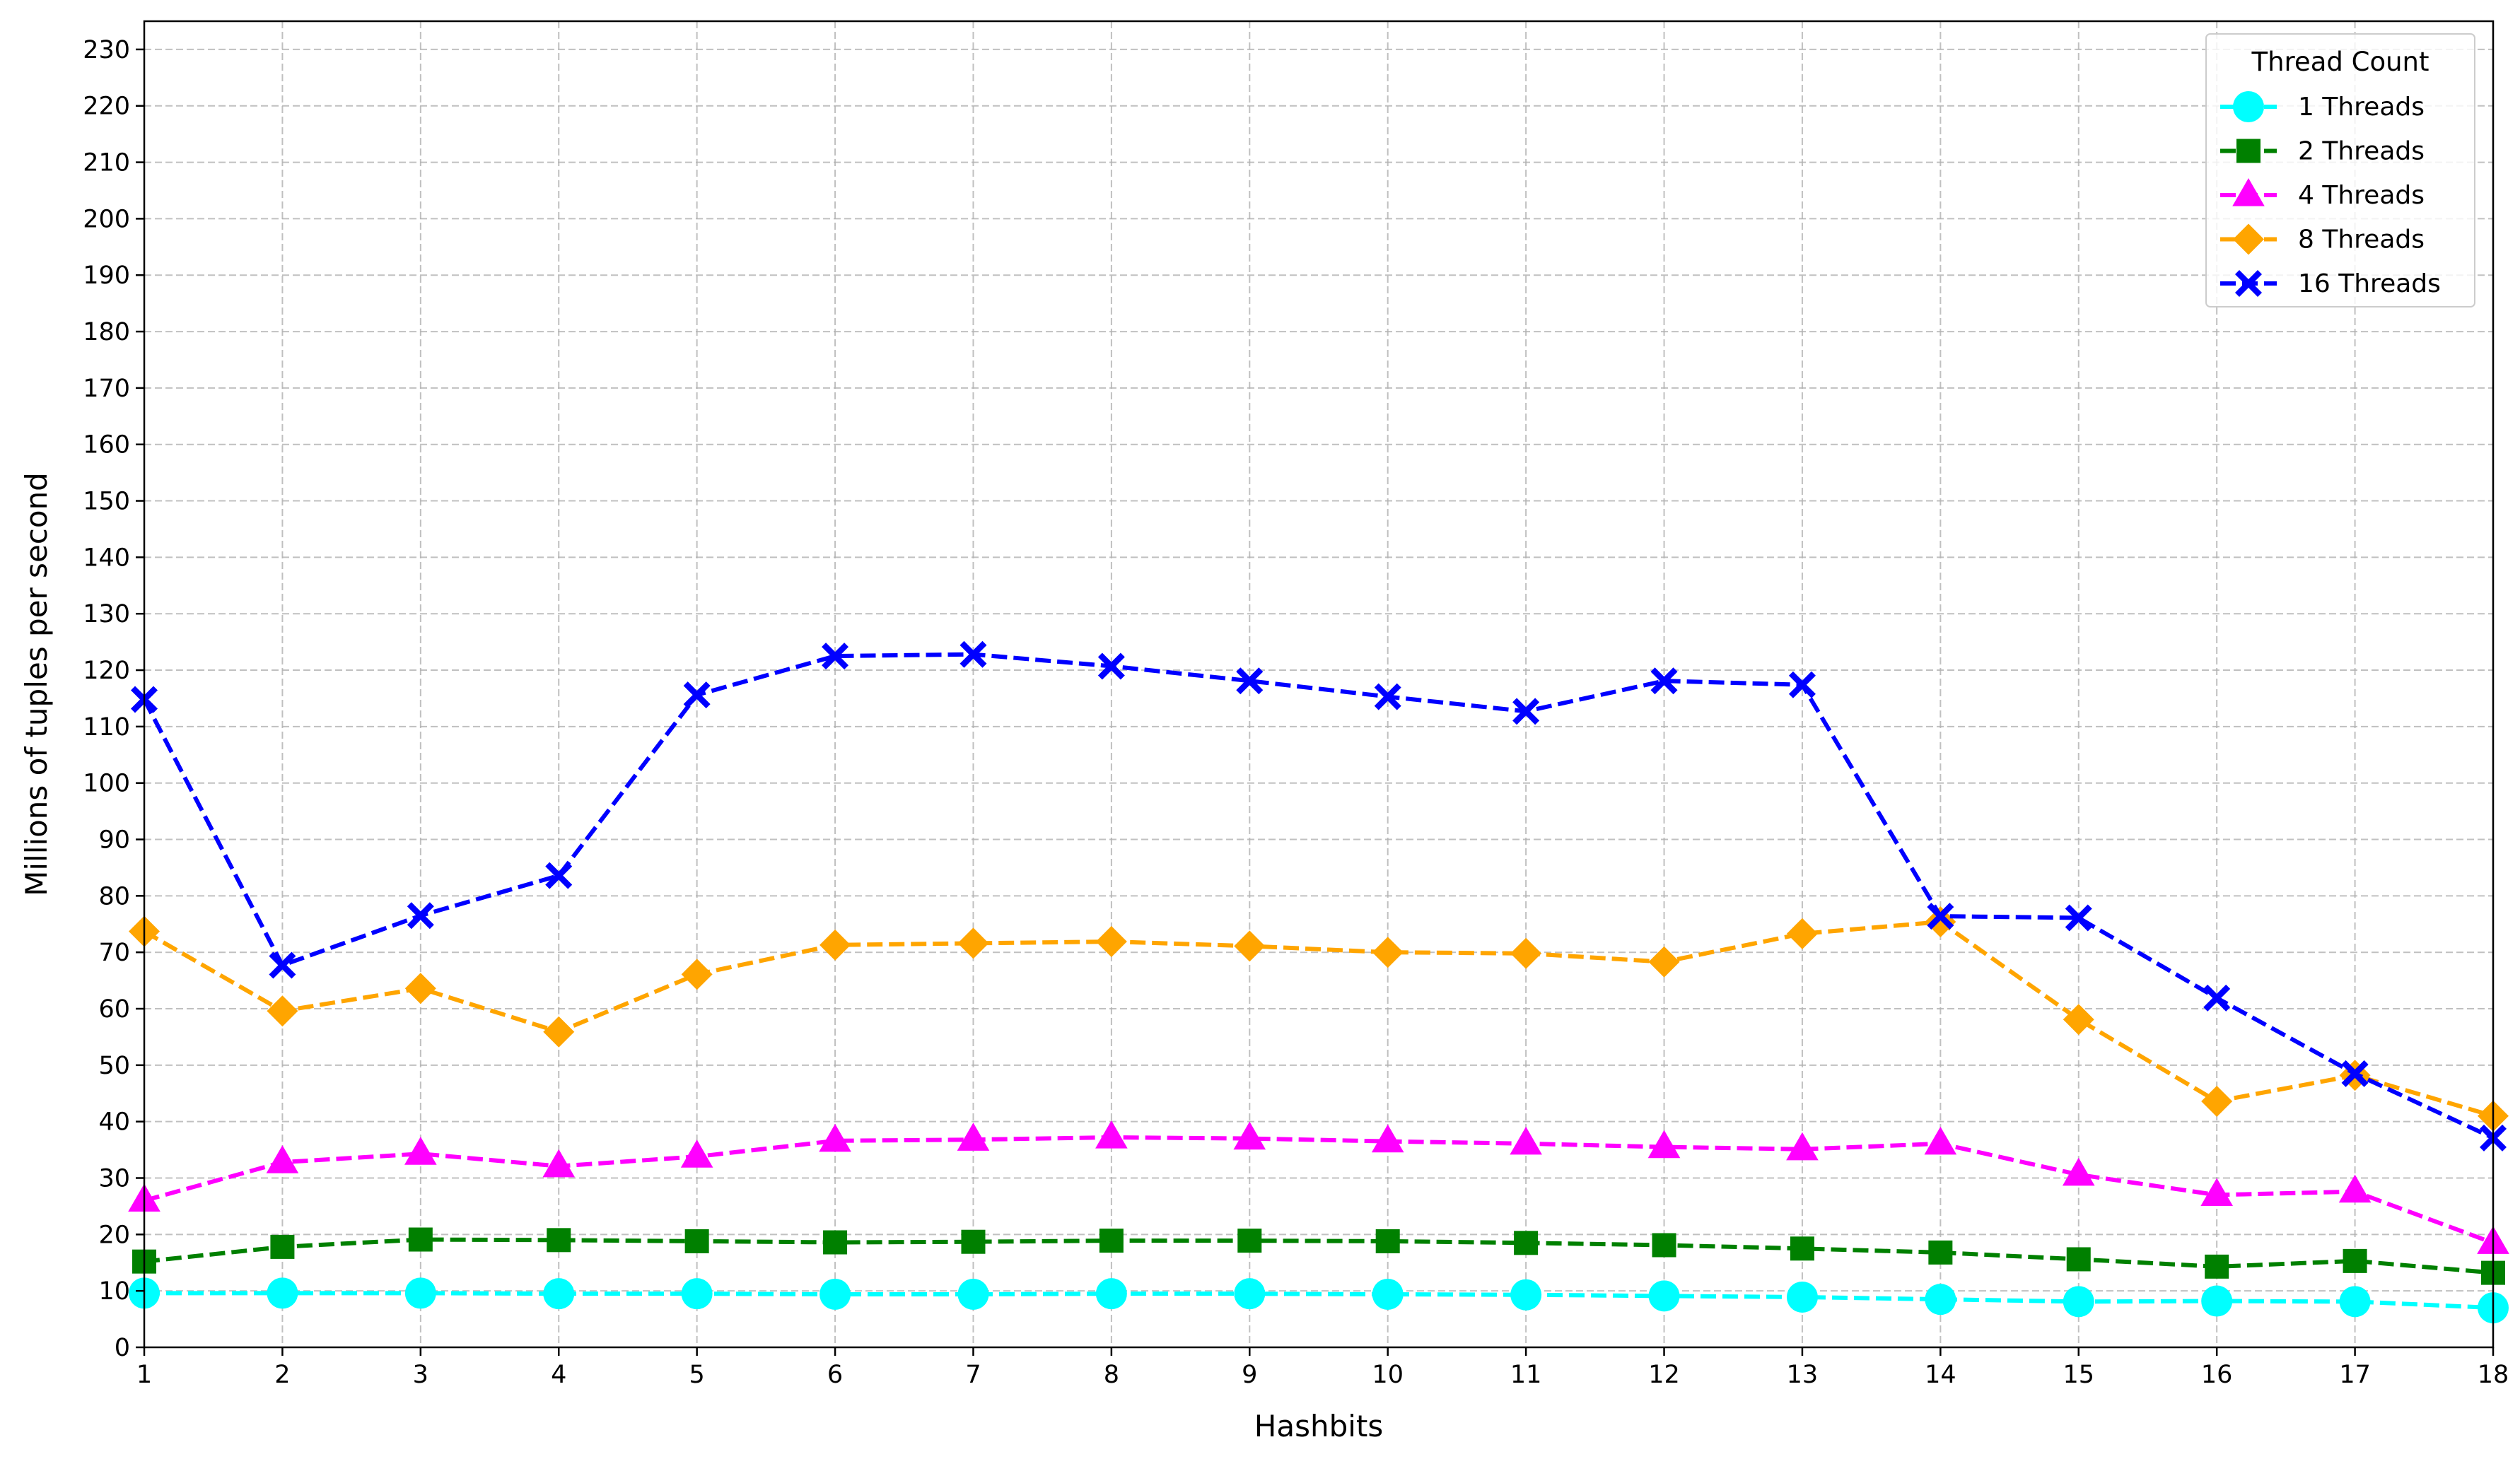  I want to click on y-tick-label: 190, so click(106, 276).